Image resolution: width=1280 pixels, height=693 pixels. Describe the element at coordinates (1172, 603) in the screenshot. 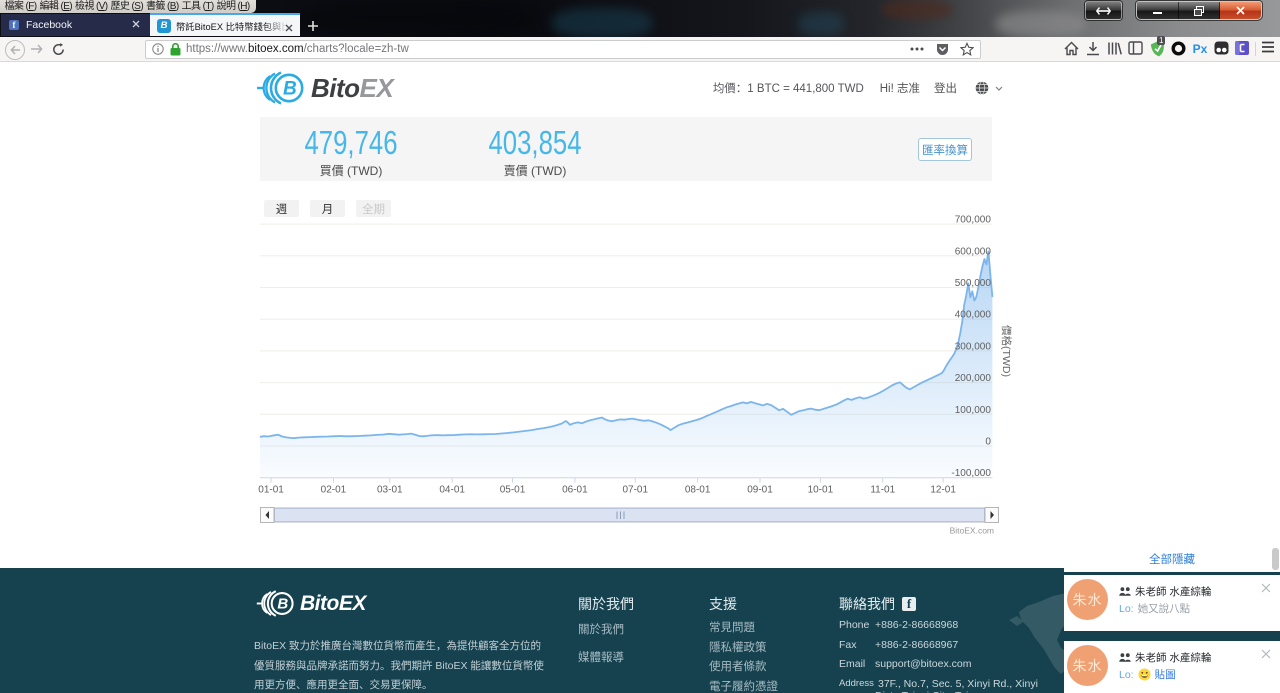

I see `chat-toast: 朱水 朱老師 水產綜輪 Lo: 她又說八點` at that location.